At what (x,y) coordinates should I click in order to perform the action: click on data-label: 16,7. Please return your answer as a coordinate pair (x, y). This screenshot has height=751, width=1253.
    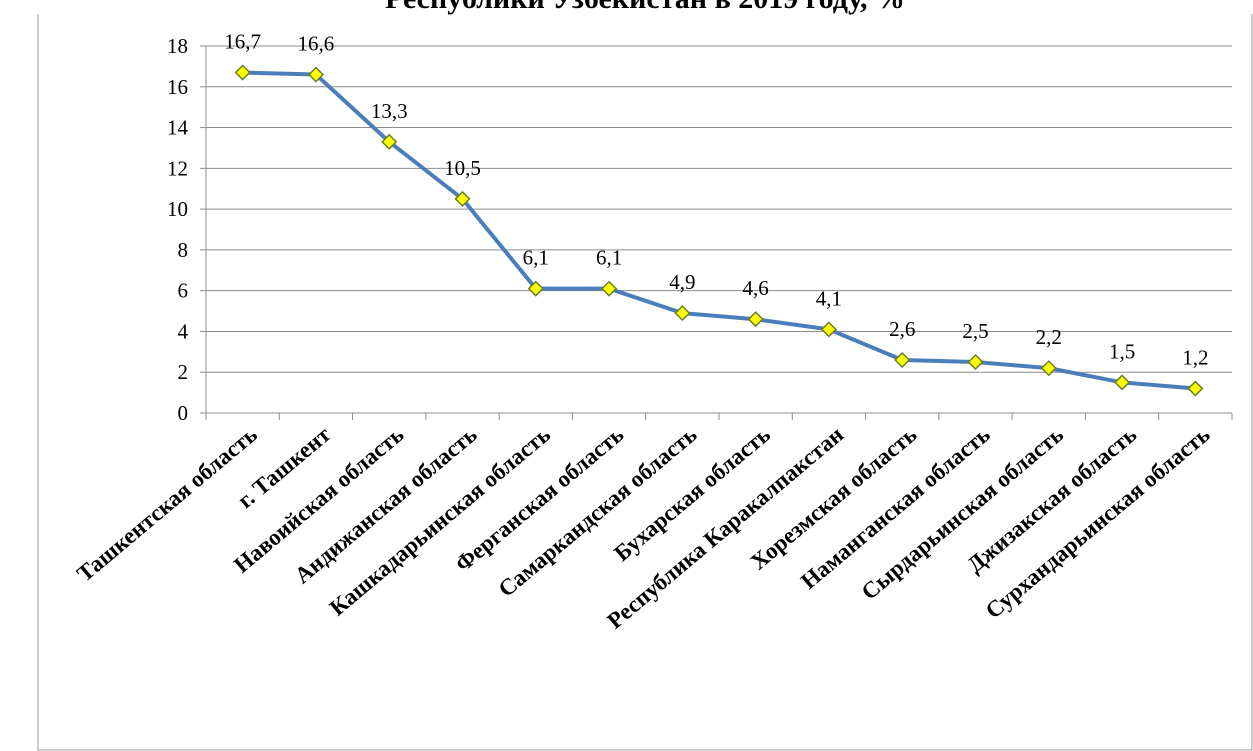
    Looking at the image, I should click on (242, 42).